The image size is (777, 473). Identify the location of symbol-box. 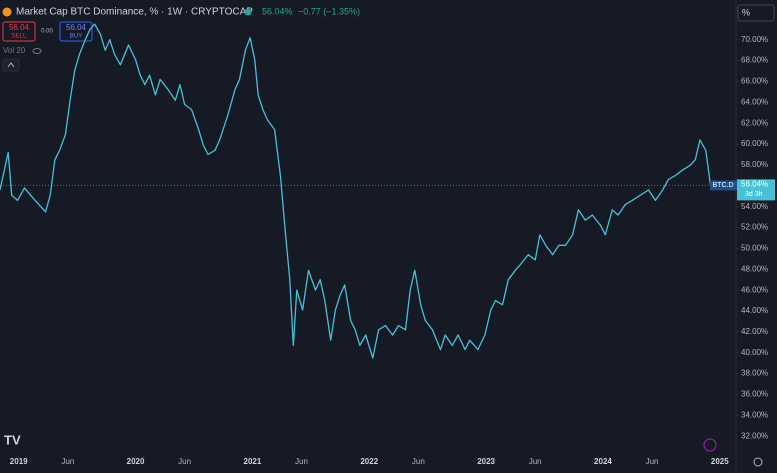
(723, 185).